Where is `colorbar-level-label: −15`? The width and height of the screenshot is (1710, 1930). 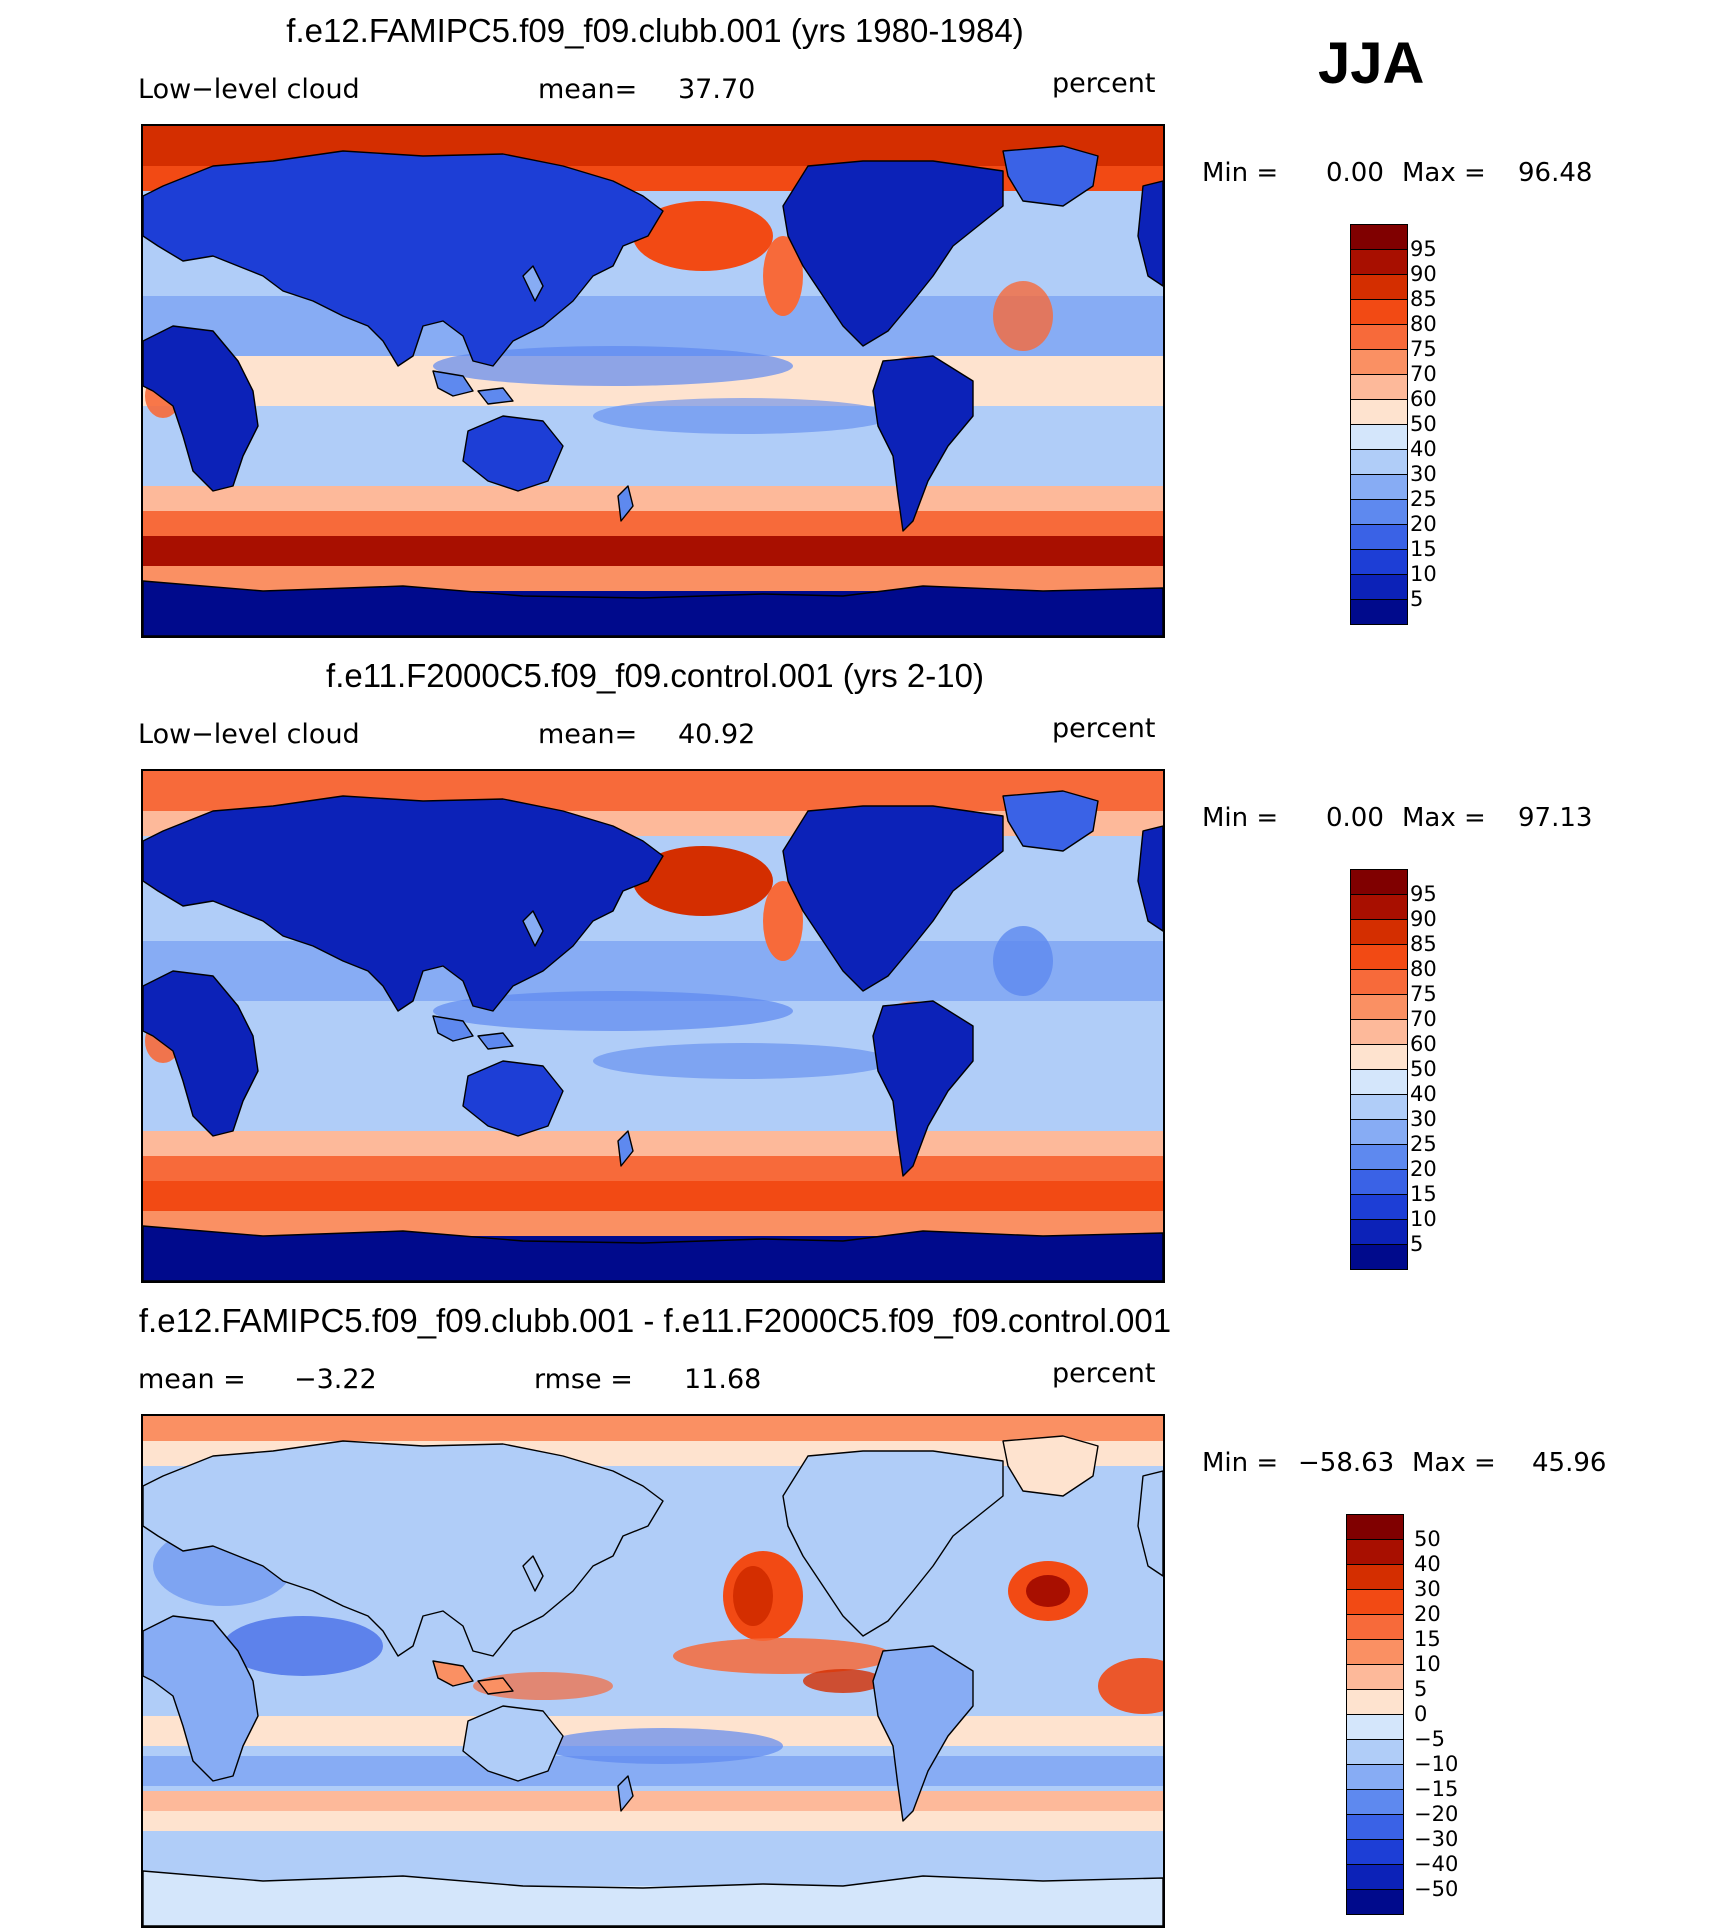 colorbar-level-label: −15 is located at coordinates (1436, 1789).